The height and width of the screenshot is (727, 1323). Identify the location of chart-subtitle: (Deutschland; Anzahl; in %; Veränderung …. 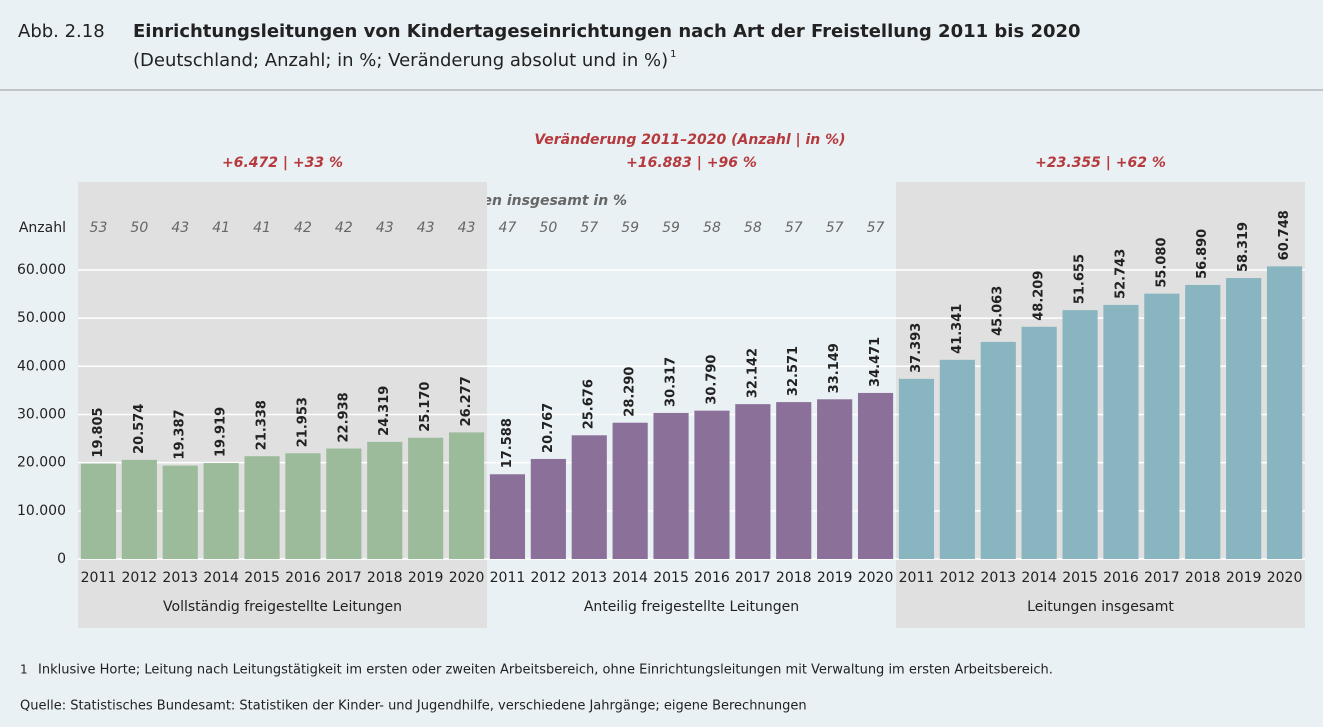
(400, 60).